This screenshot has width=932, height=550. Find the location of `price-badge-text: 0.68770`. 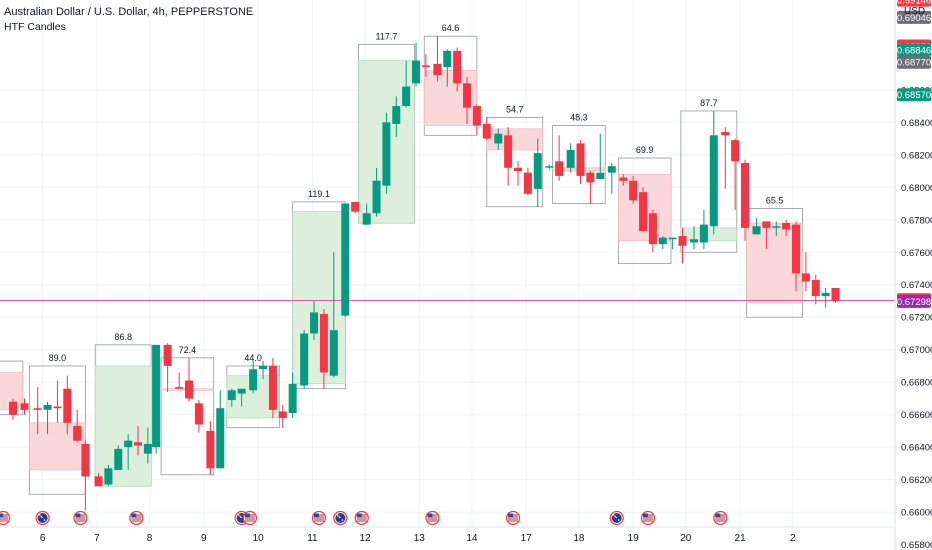

price-badge-text: 0.68770 is located at coordinates (914, 63).